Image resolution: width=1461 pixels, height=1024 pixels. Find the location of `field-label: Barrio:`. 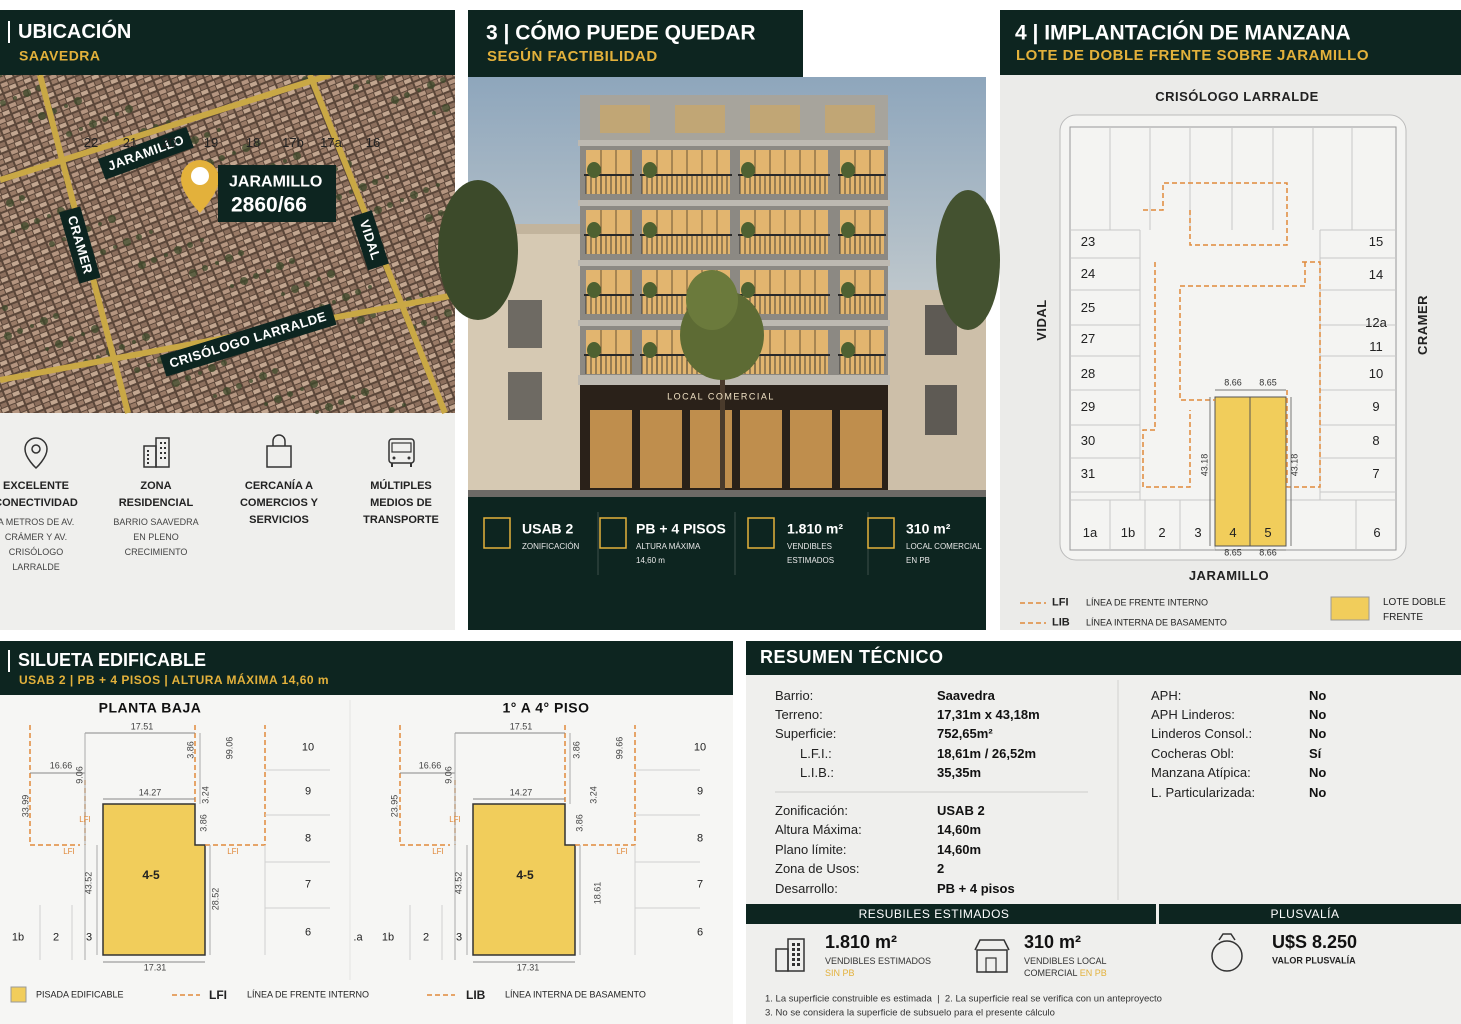

field-label: Barrio: is located at coordinates (794, 696).